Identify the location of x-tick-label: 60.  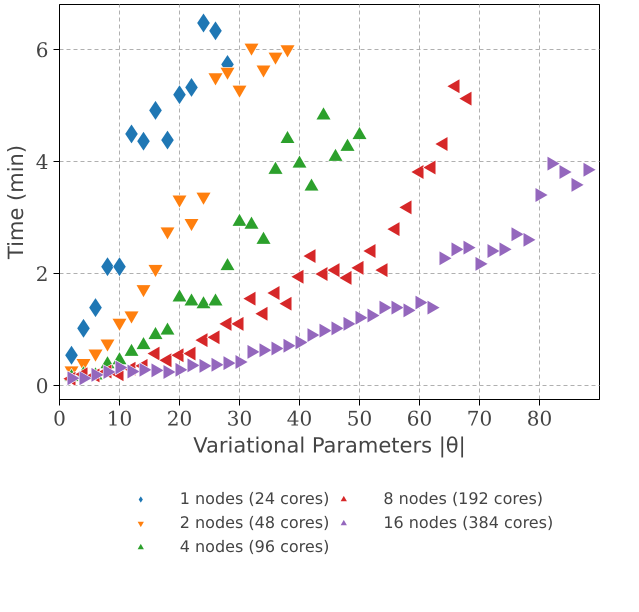
(419, 418).